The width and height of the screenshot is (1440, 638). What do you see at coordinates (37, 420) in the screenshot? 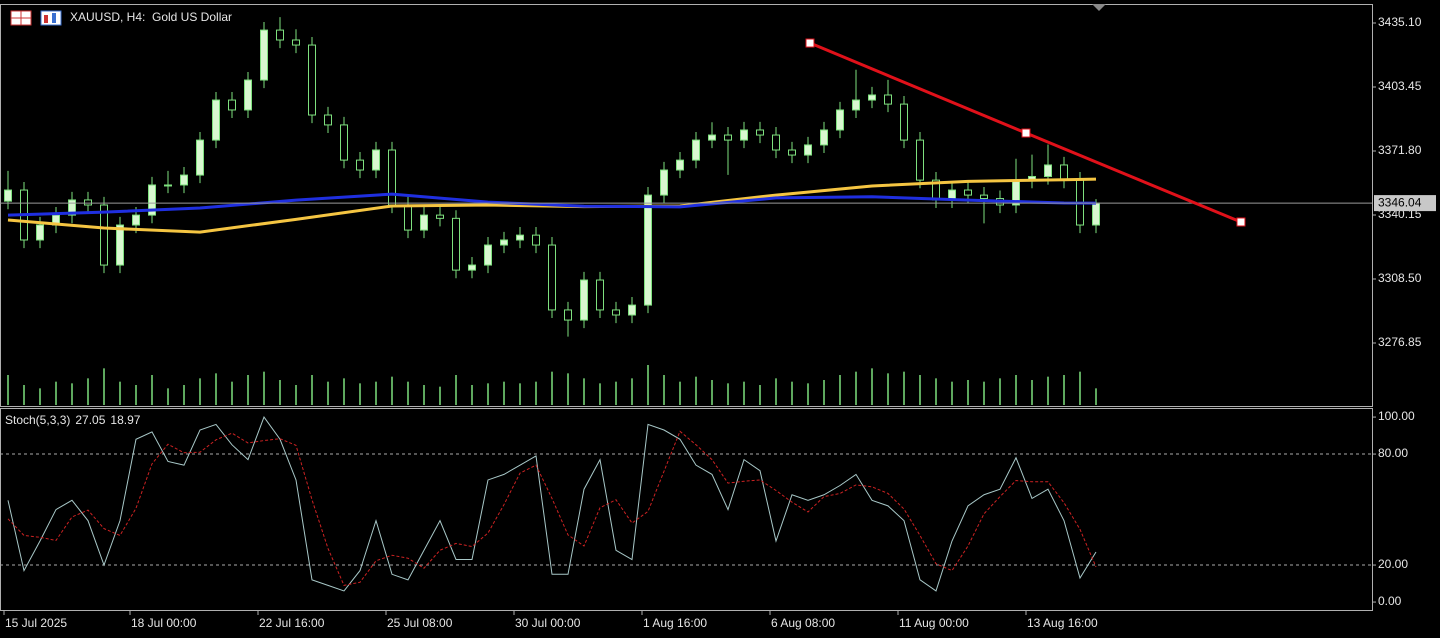
I see `stoch-title: Stoch(5,3,3)` at bounding box center [37, 420].